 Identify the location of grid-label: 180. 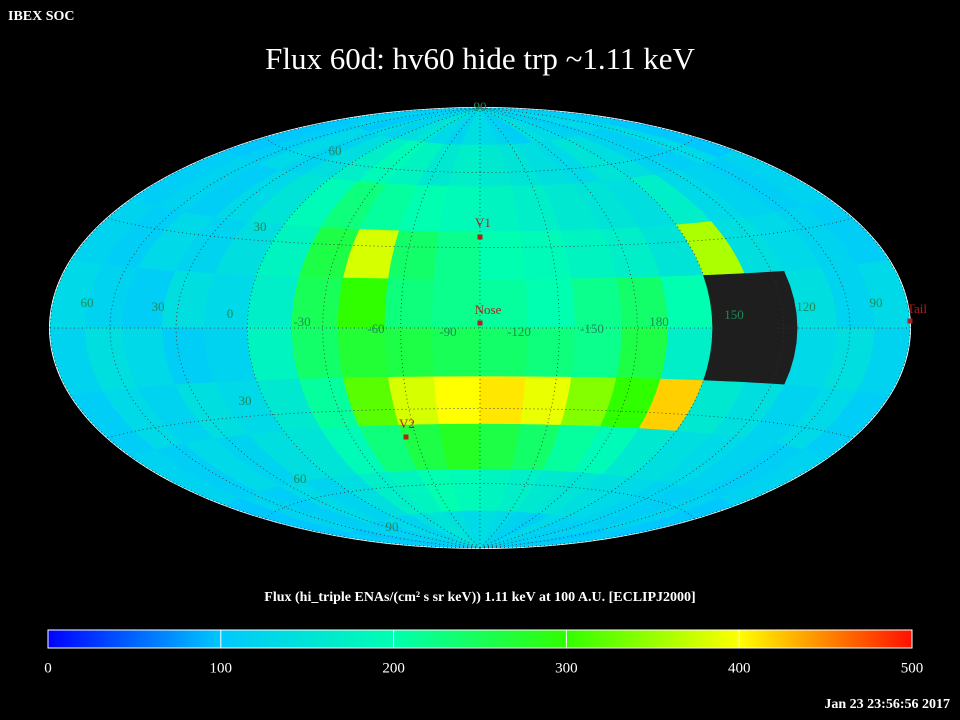
(659, 321).